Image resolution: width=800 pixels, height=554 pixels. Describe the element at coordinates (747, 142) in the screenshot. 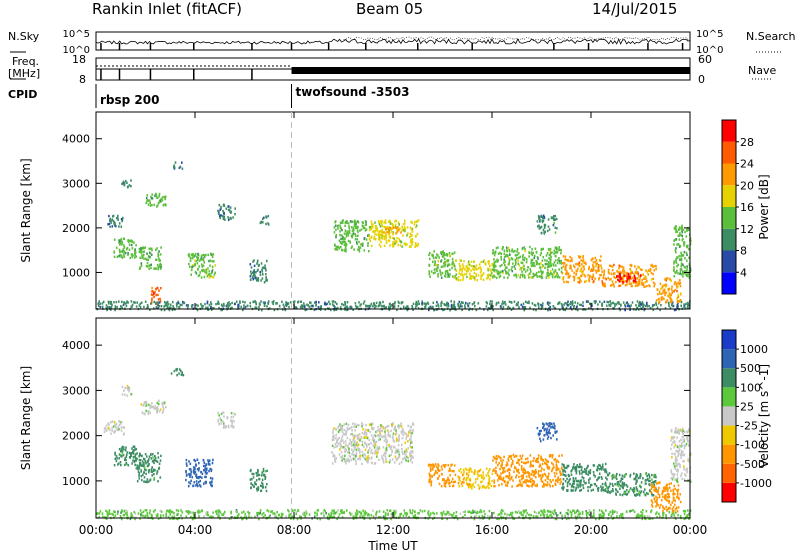

I see `colorbar-power-tick-label-0: 28` at that location.